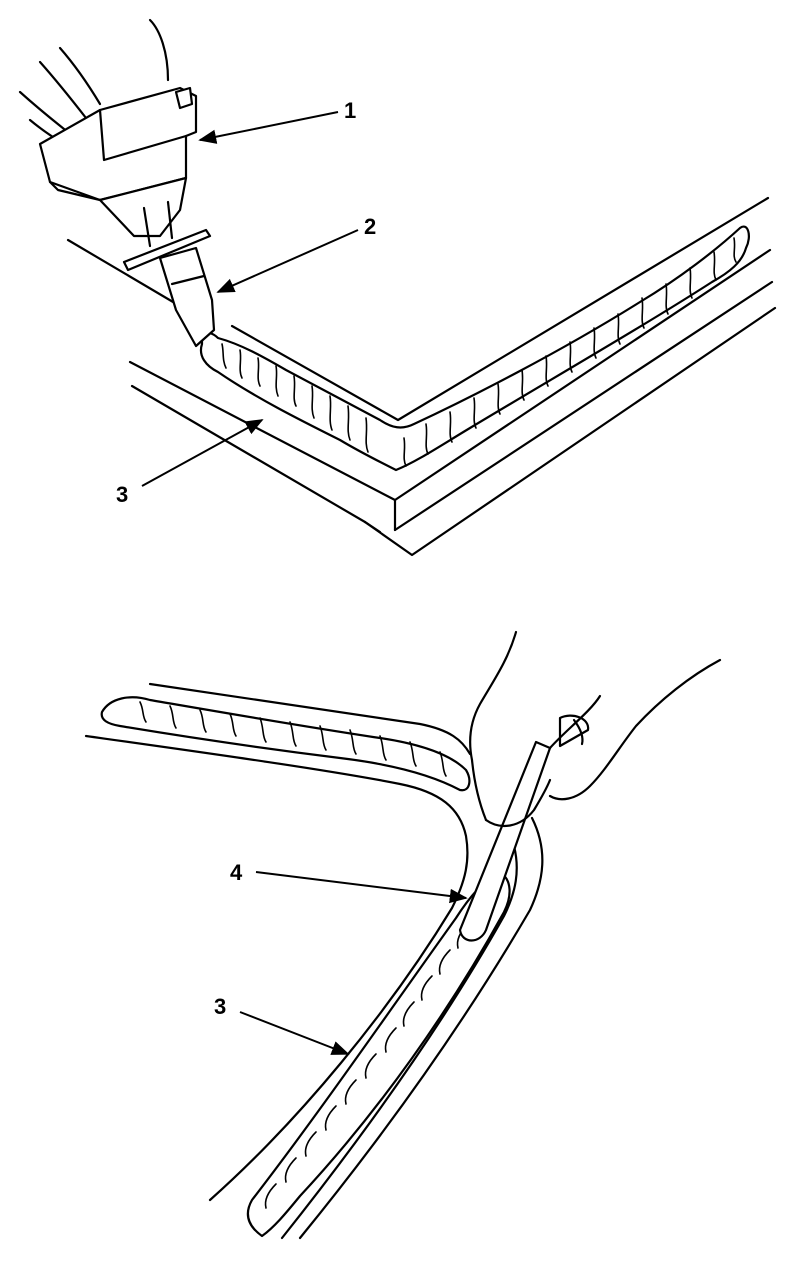 The width and height of the screenshot is (800, 1264). What do you see at coordinates (296, 253) in the screenshot?
I see `callout-2: 2` at bounding box center [296, 253].